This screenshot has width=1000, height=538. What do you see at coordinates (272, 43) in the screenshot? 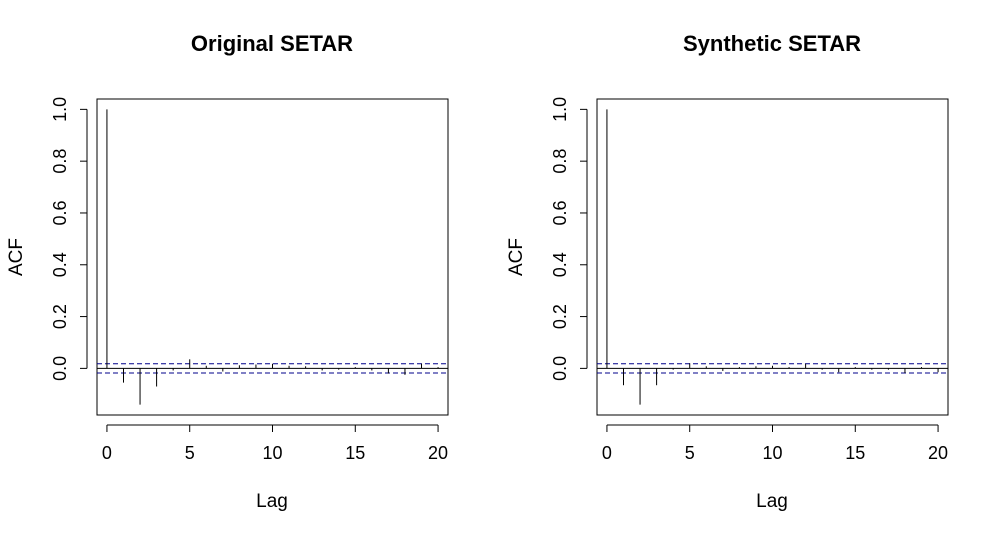
I see `chart-title: Original SETAR` at bounding box center [272, 43].